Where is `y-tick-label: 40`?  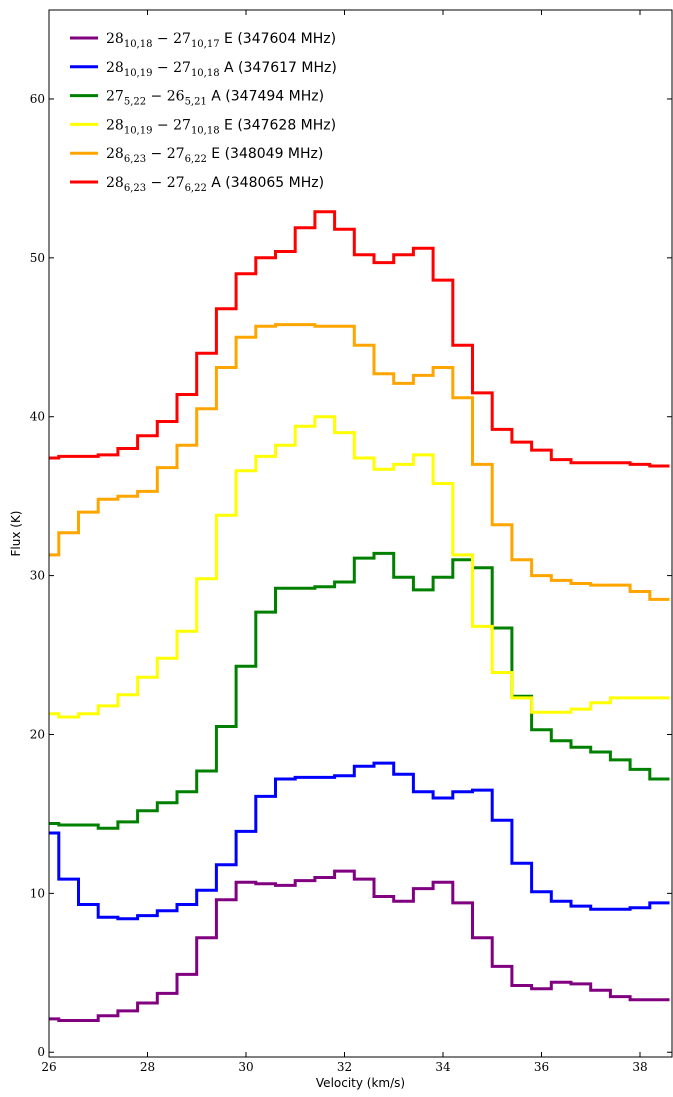 y-tick-label: 40 is located at coordinates (37, 417).